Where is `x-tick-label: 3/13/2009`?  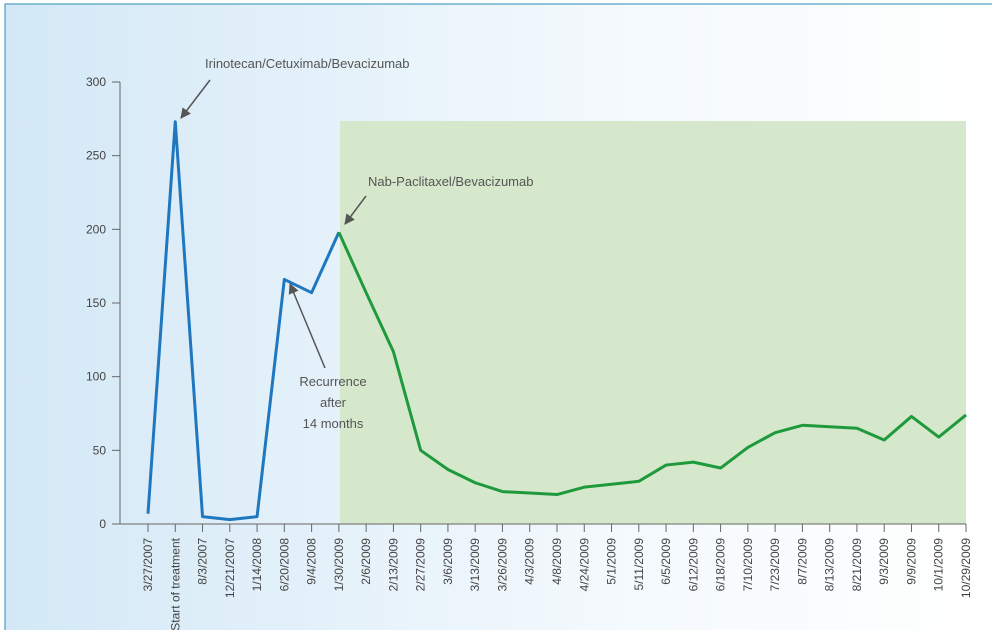 x-tick-label: 3/13/2009 is located at coordinates (475, 565).